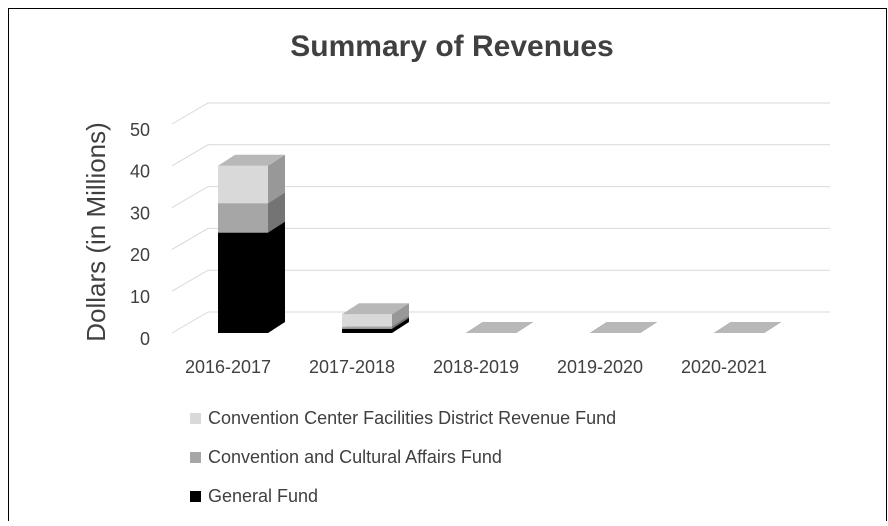 This screenshot has height=526, width=888. Describe the element at coordinates (140, 172) in the screenshot. I see `y-tick-label: 40` at that location.